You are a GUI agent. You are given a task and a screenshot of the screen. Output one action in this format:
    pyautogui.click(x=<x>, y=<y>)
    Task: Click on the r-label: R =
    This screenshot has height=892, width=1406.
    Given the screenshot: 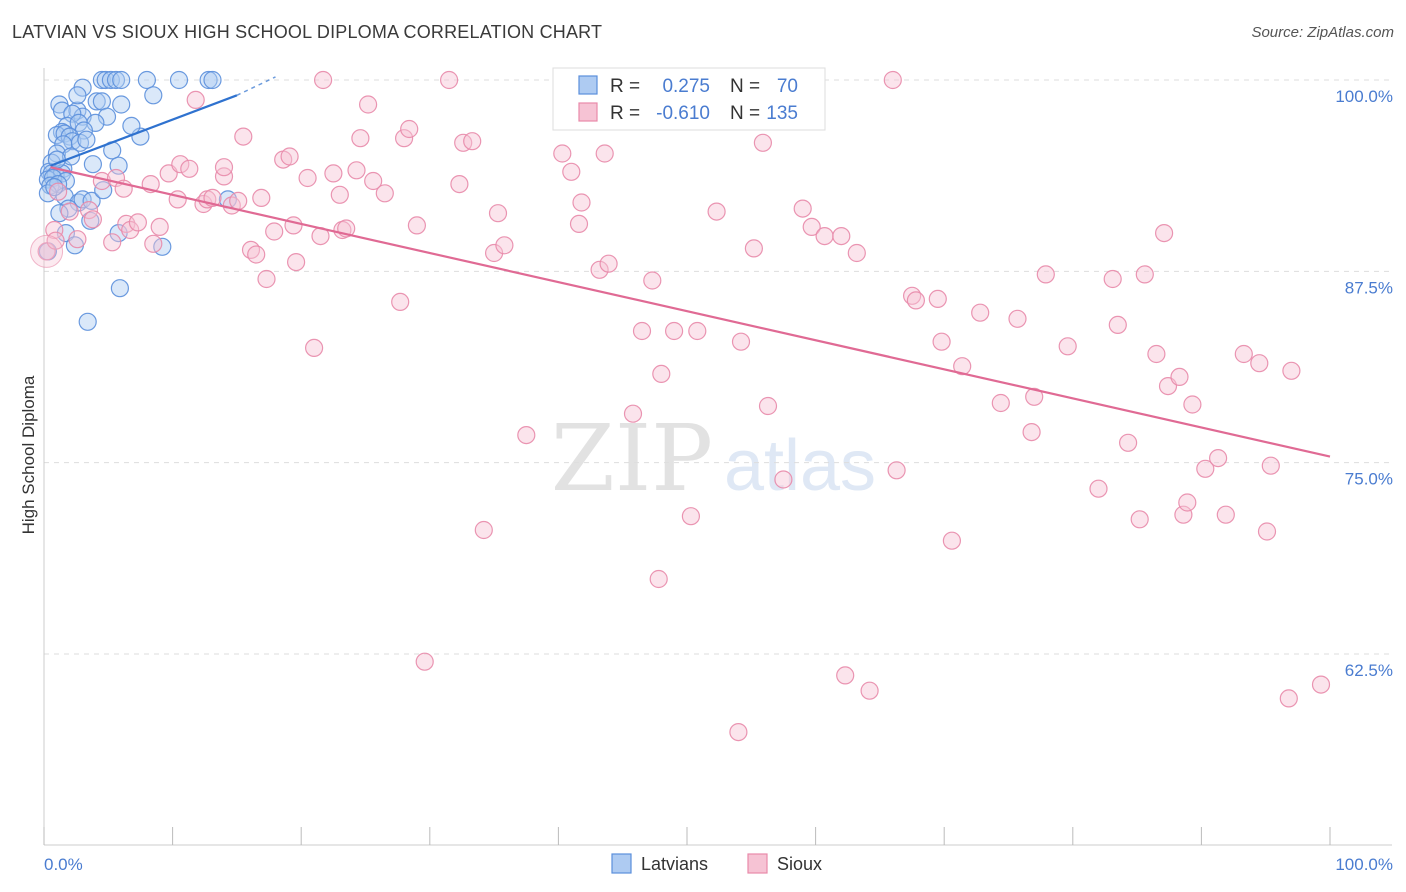 What is the action you would take?
    pyautogui.click(x=625, y=113)
    